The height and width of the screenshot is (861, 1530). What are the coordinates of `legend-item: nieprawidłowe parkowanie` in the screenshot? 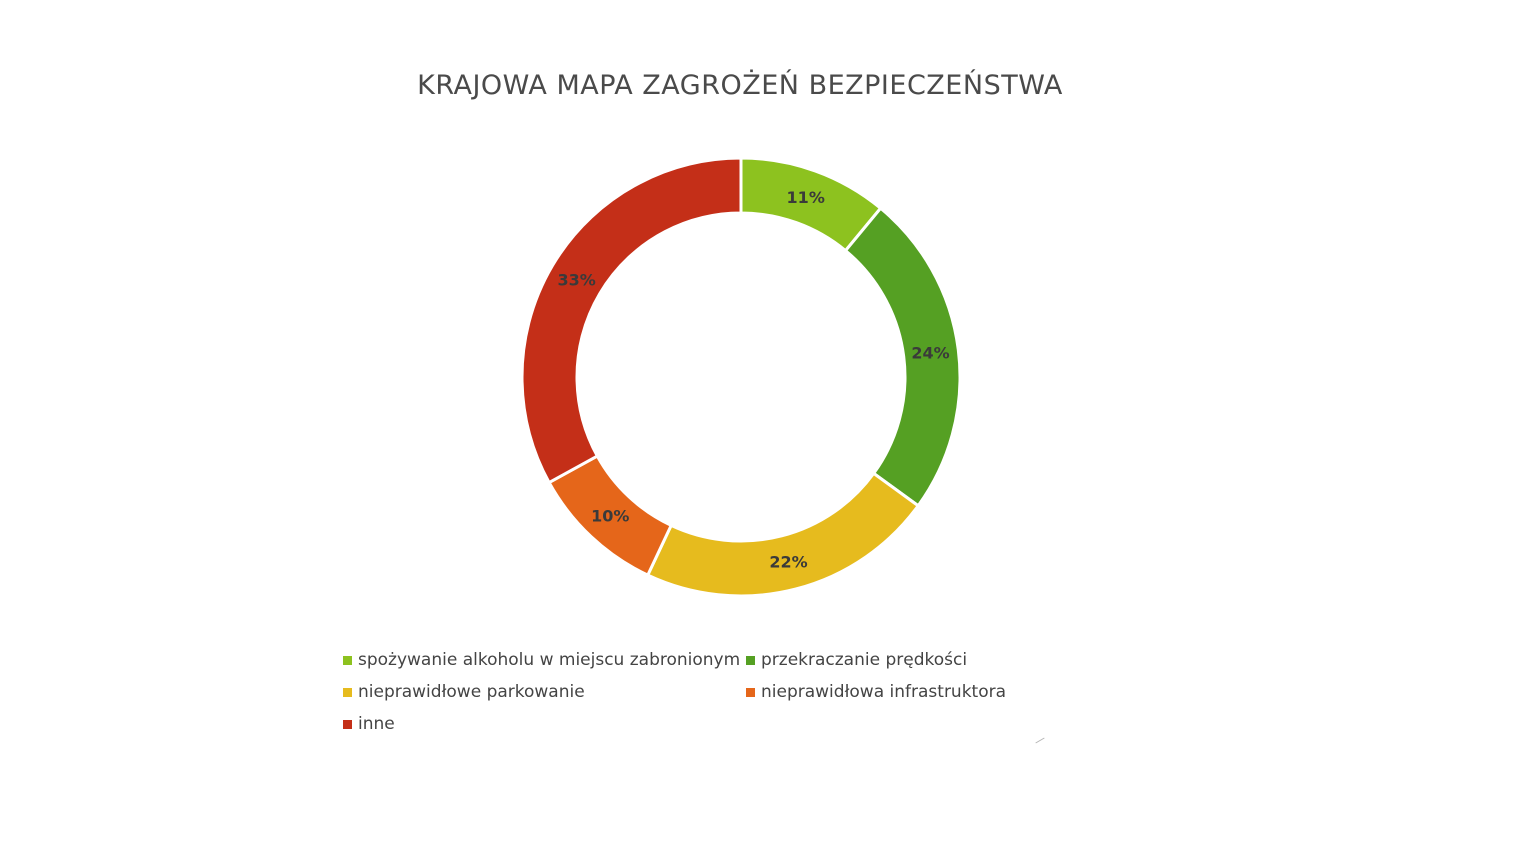 It's located at (464, 692).